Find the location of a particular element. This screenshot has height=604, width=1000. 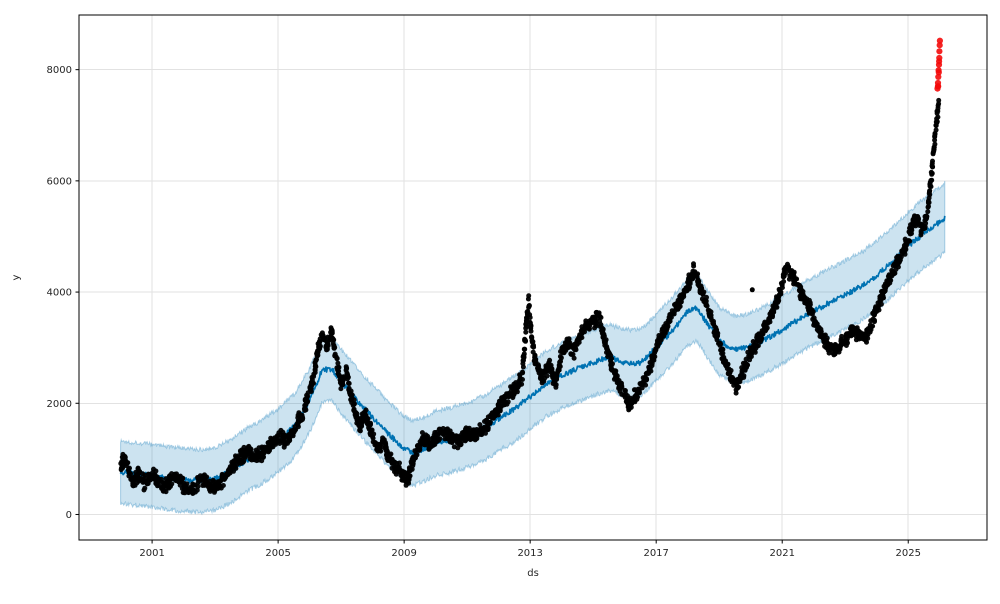

x-tick-label: 2021 is located at coordinates (781, 553).